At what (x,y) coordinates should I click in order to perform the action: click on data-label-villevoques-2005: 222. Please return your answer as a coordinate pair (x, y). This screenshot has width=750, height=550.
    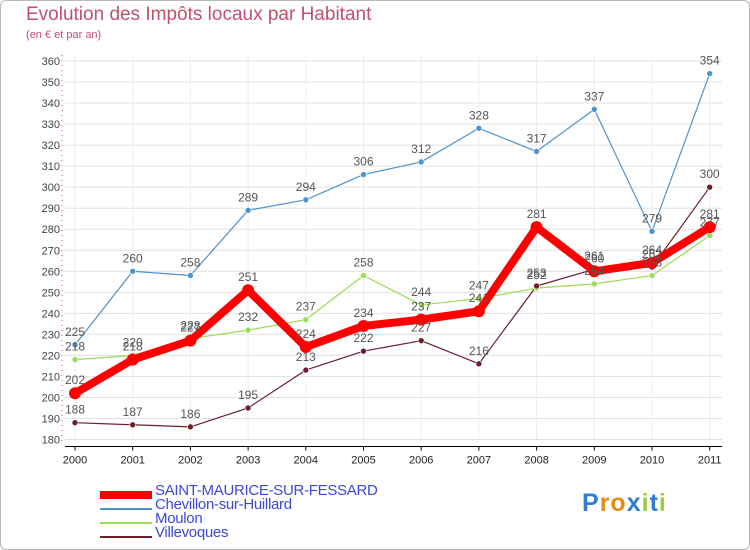
    Looking at the image, I should click on (363, 338).